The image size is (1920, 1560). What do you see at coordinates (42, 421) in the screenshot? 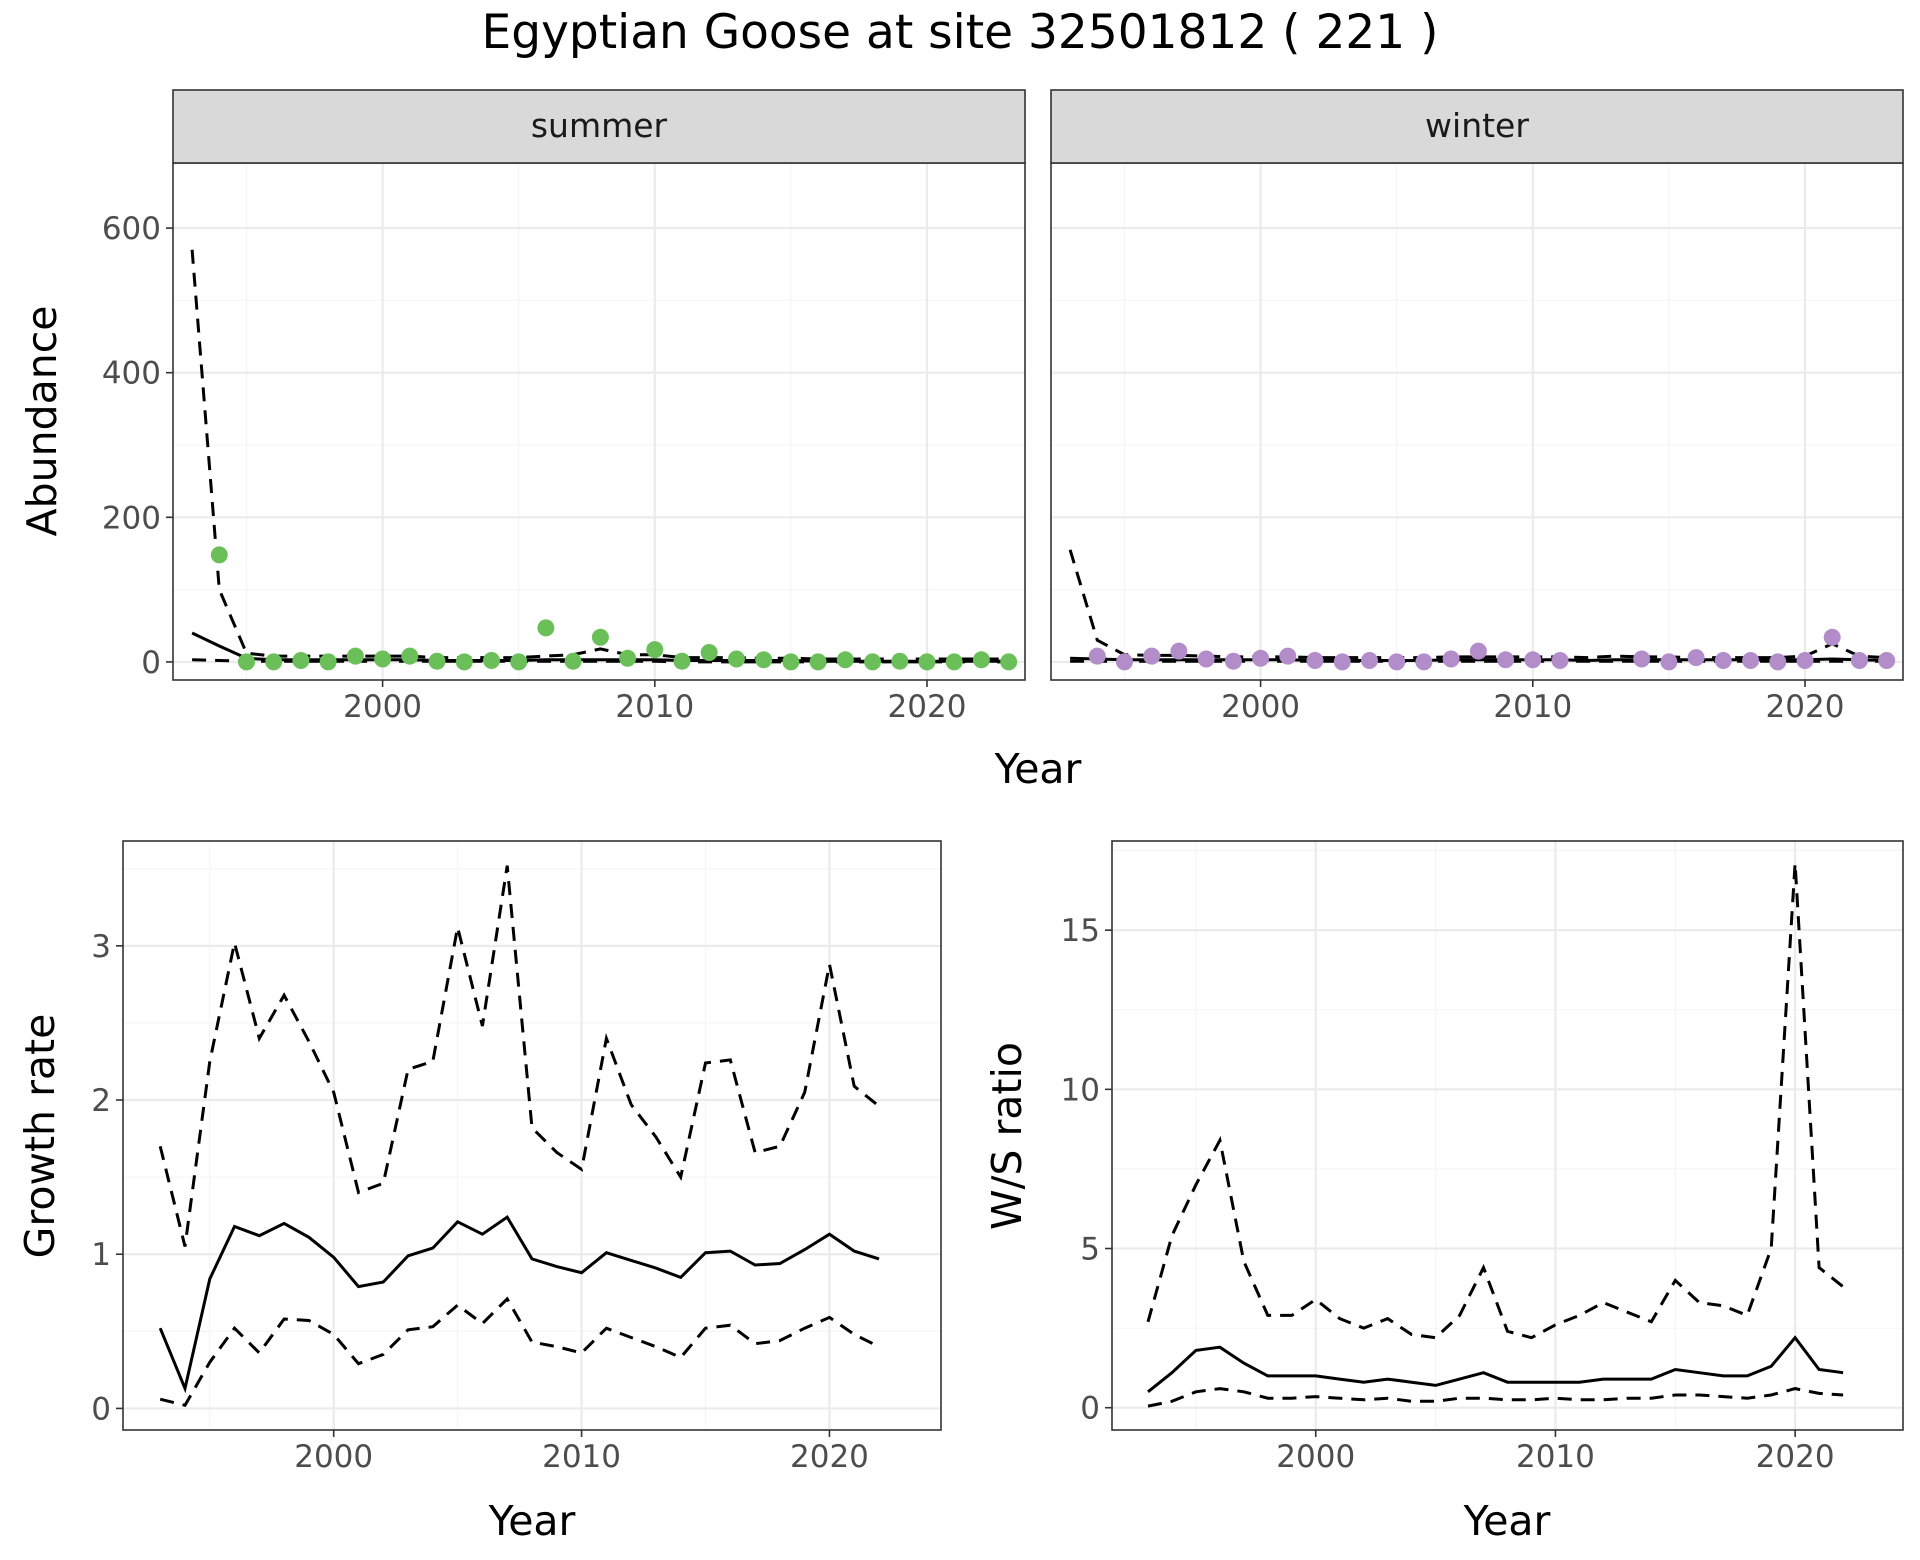
I see `y-axis-title: Abundance` at bounding box center [42, 421].